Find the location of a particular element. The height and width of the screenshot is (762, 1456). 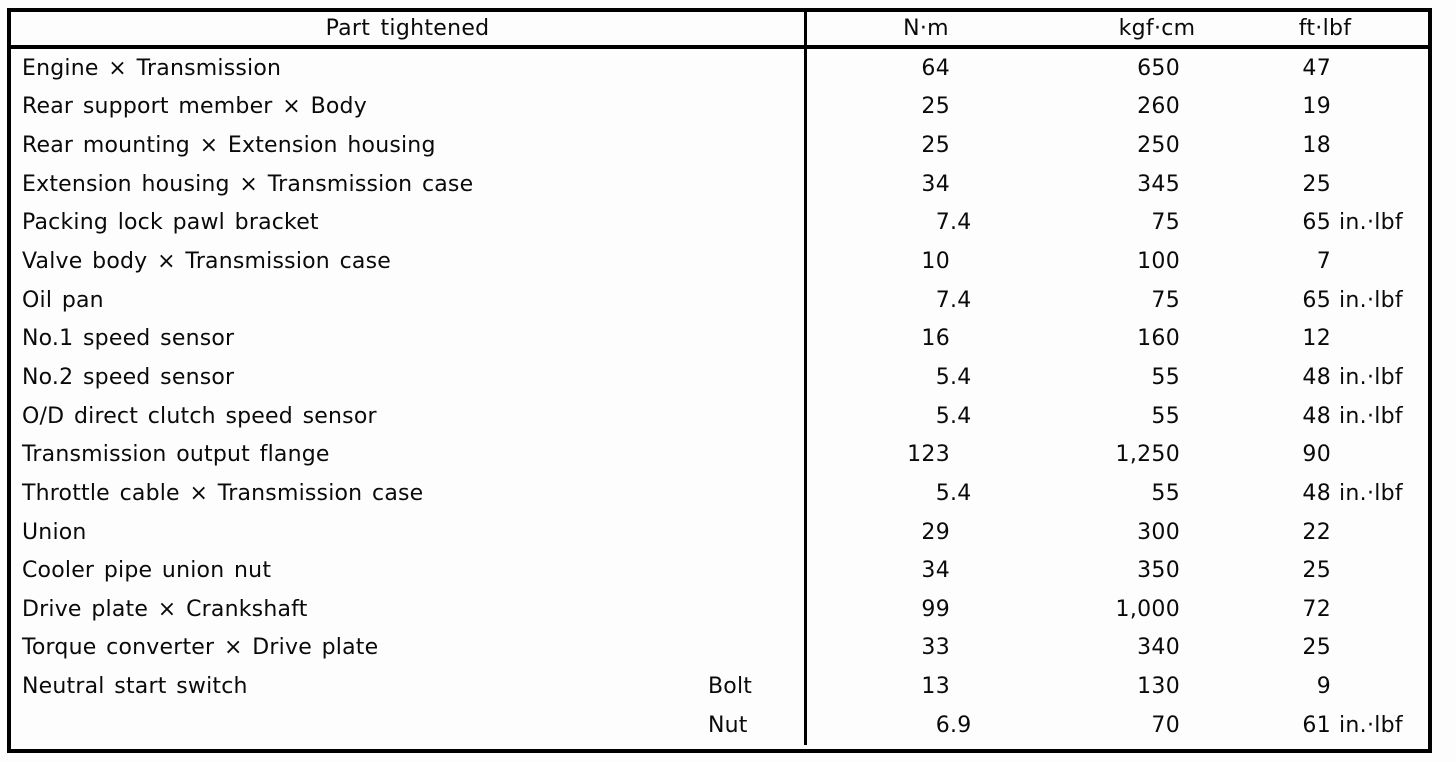

kgfcm-value: 100 is located at coordinates (1158, 262).